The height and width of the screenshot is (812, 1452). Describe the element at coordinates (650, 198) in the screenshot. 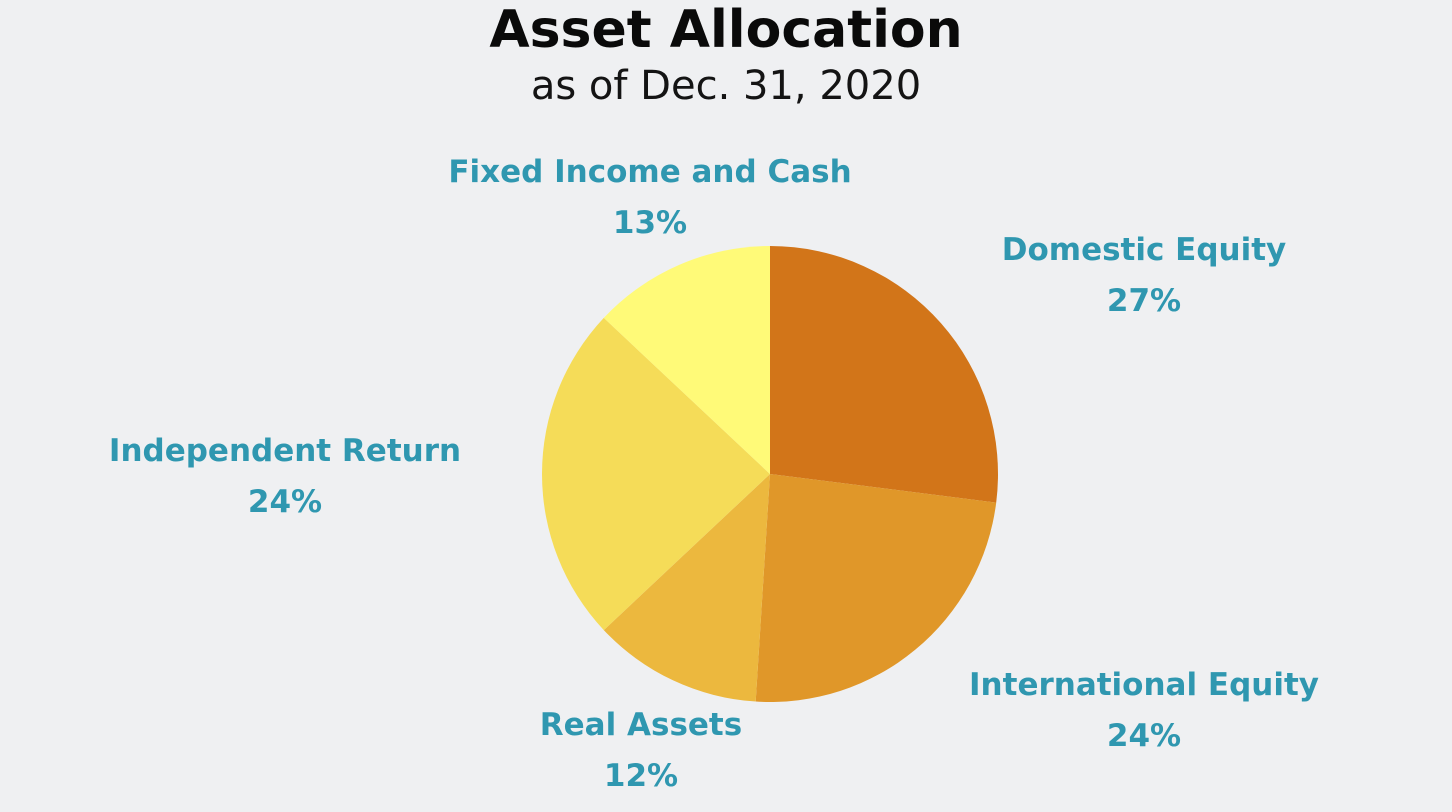

I see `slice-label-fixed-income: Fixed Income and Cash 13%` at that location.